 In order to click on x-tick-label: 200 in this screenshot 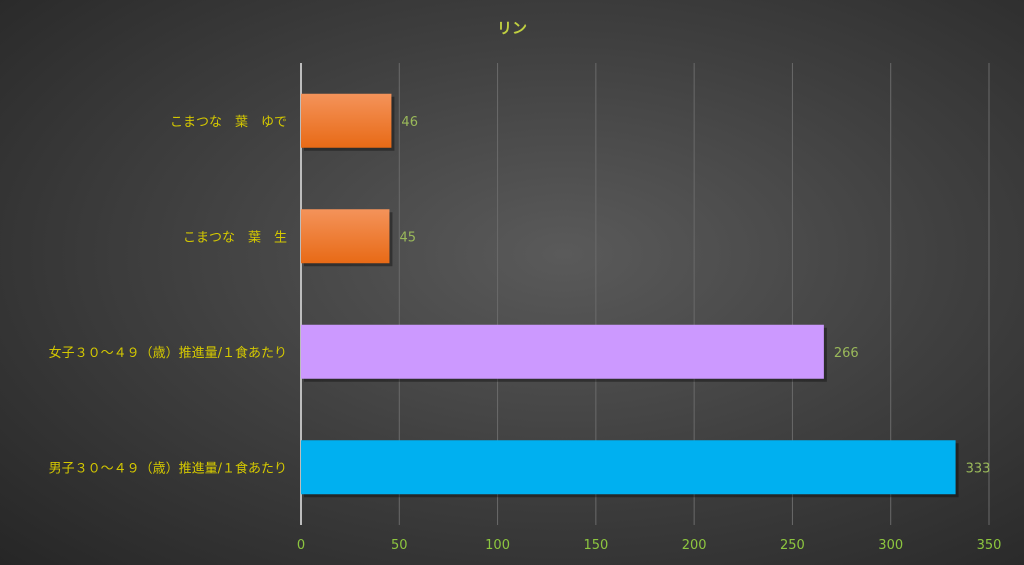, I will do `click(694, 545)`.